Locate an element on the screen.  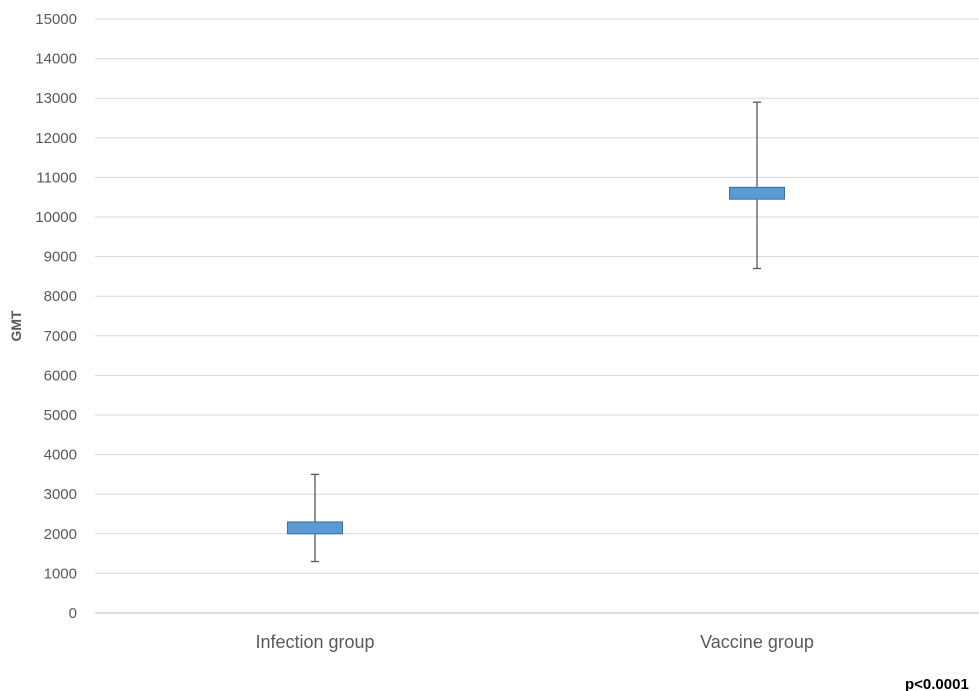
x-category-label: Infection group is located at coordinates (314, 642).